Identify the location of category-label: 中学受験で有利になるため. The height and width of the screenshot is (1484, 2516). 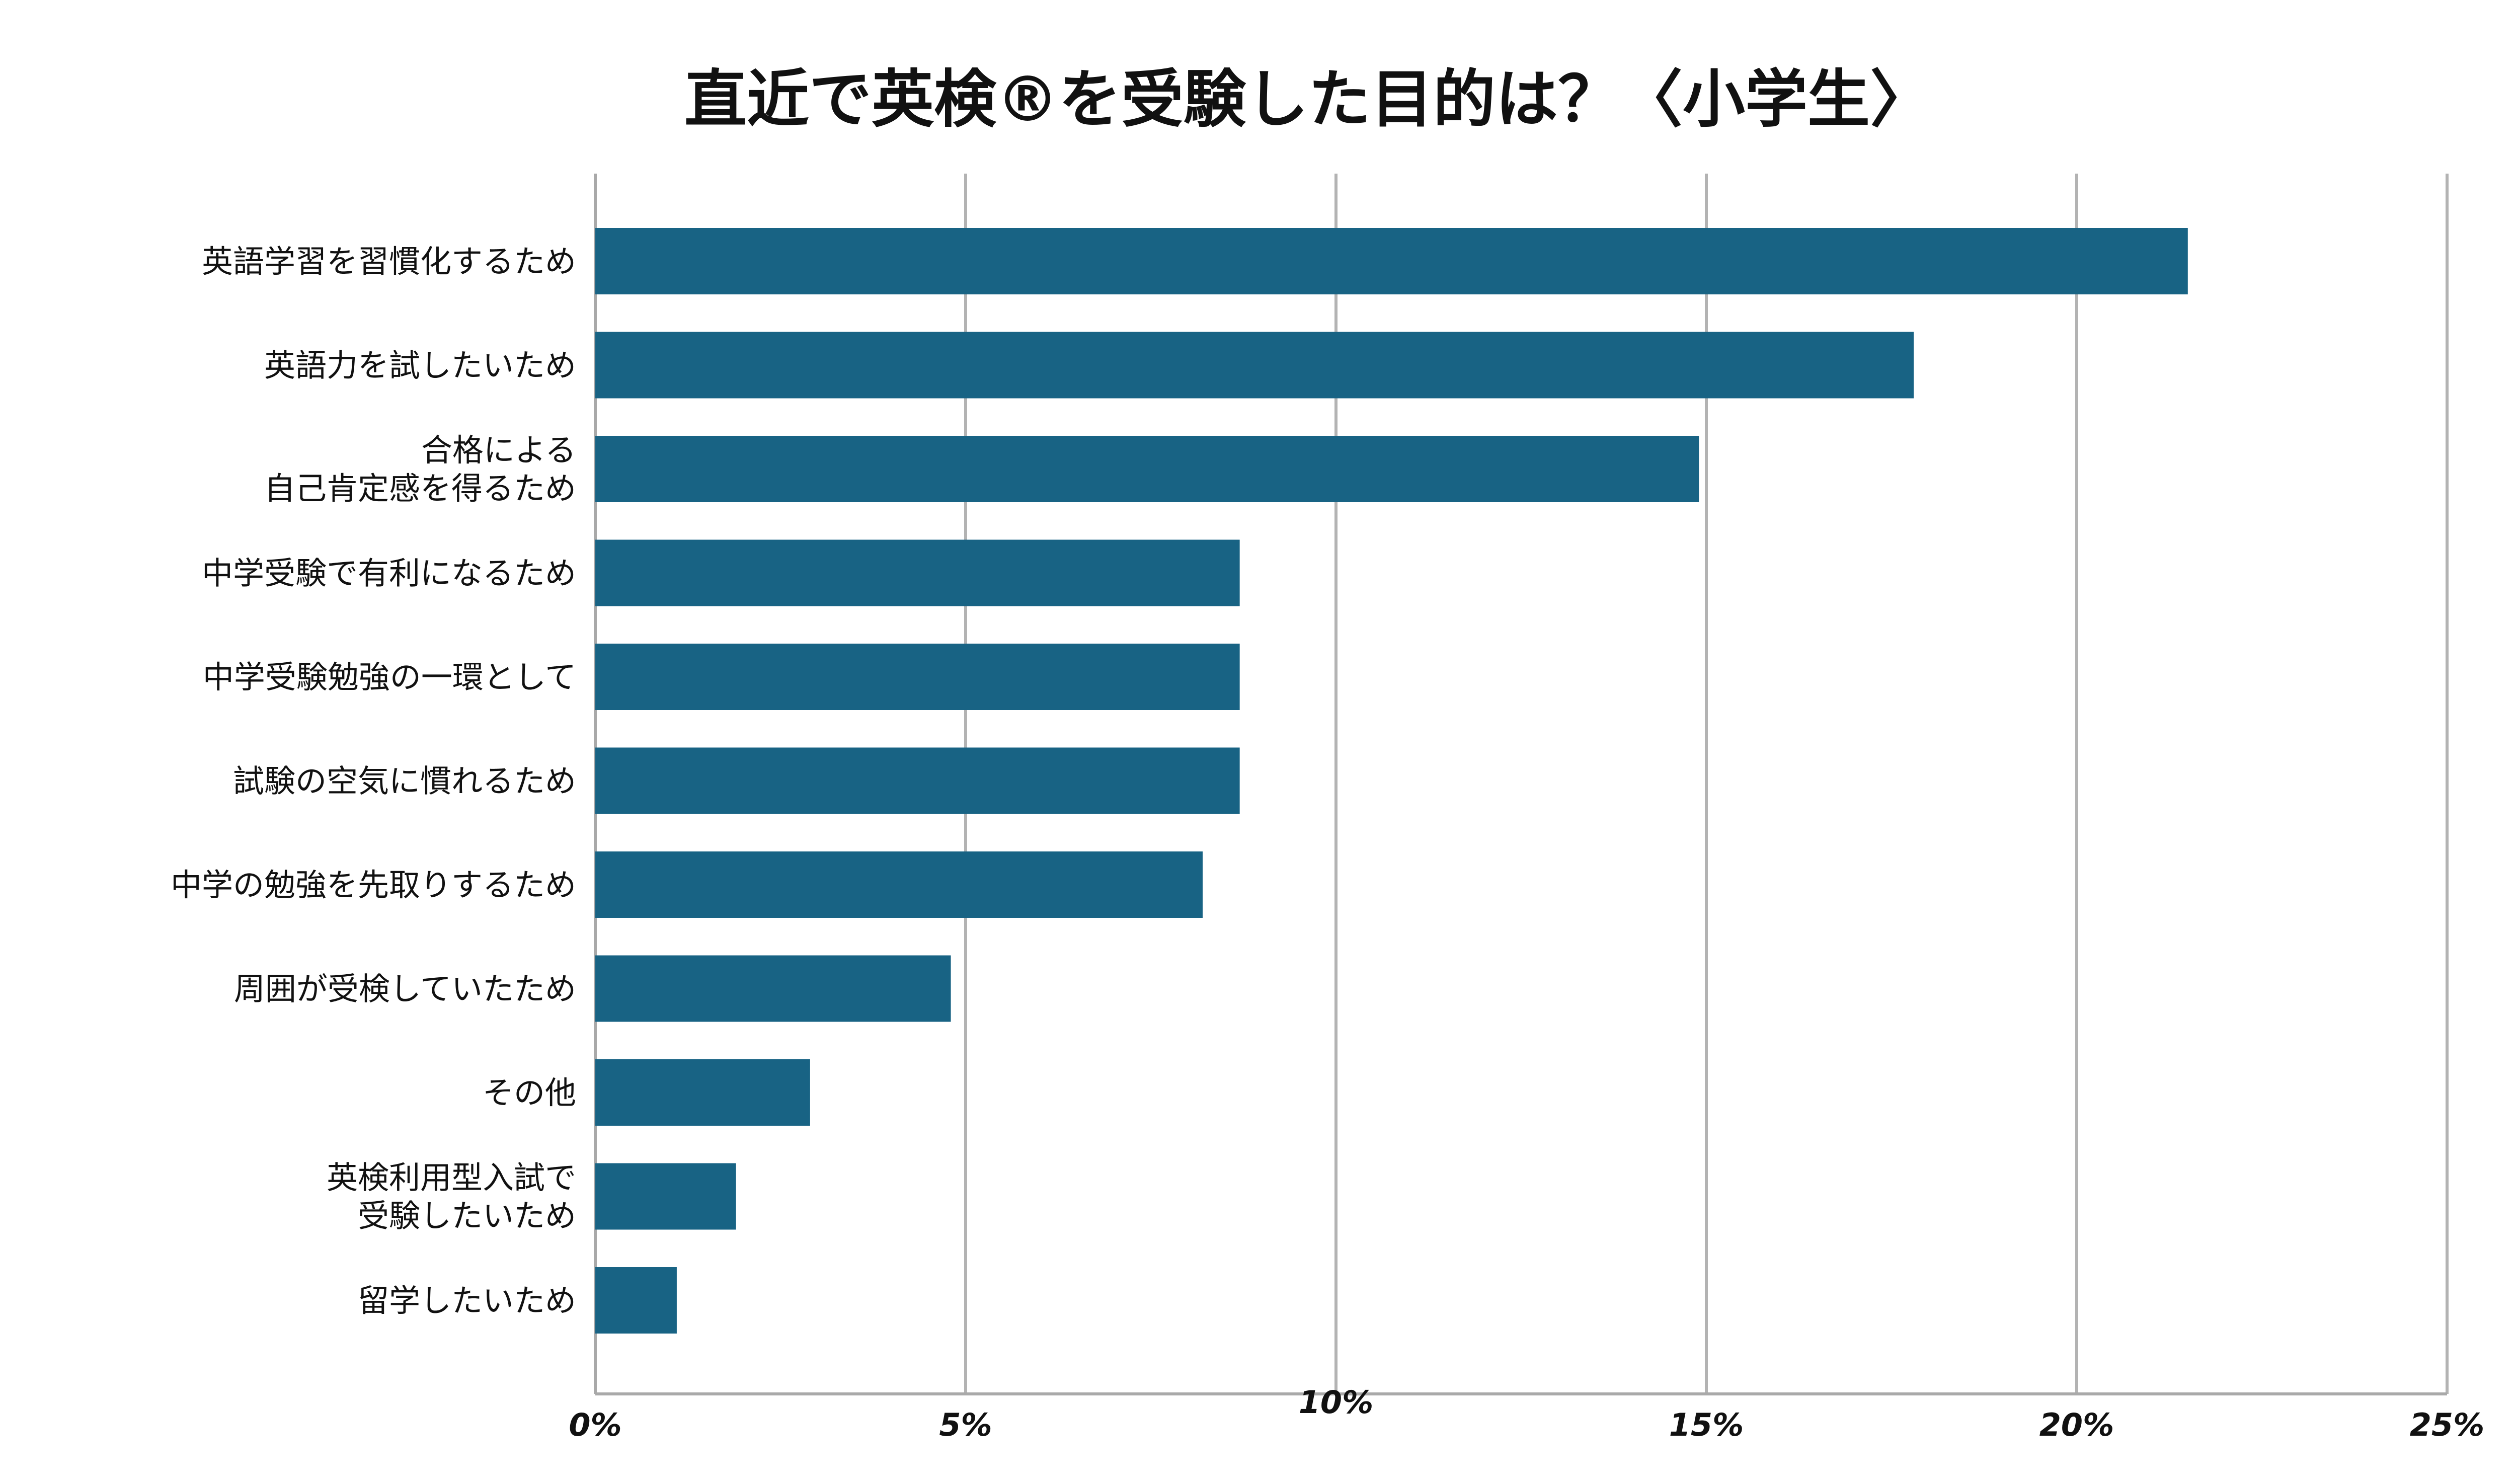
(389, 573).